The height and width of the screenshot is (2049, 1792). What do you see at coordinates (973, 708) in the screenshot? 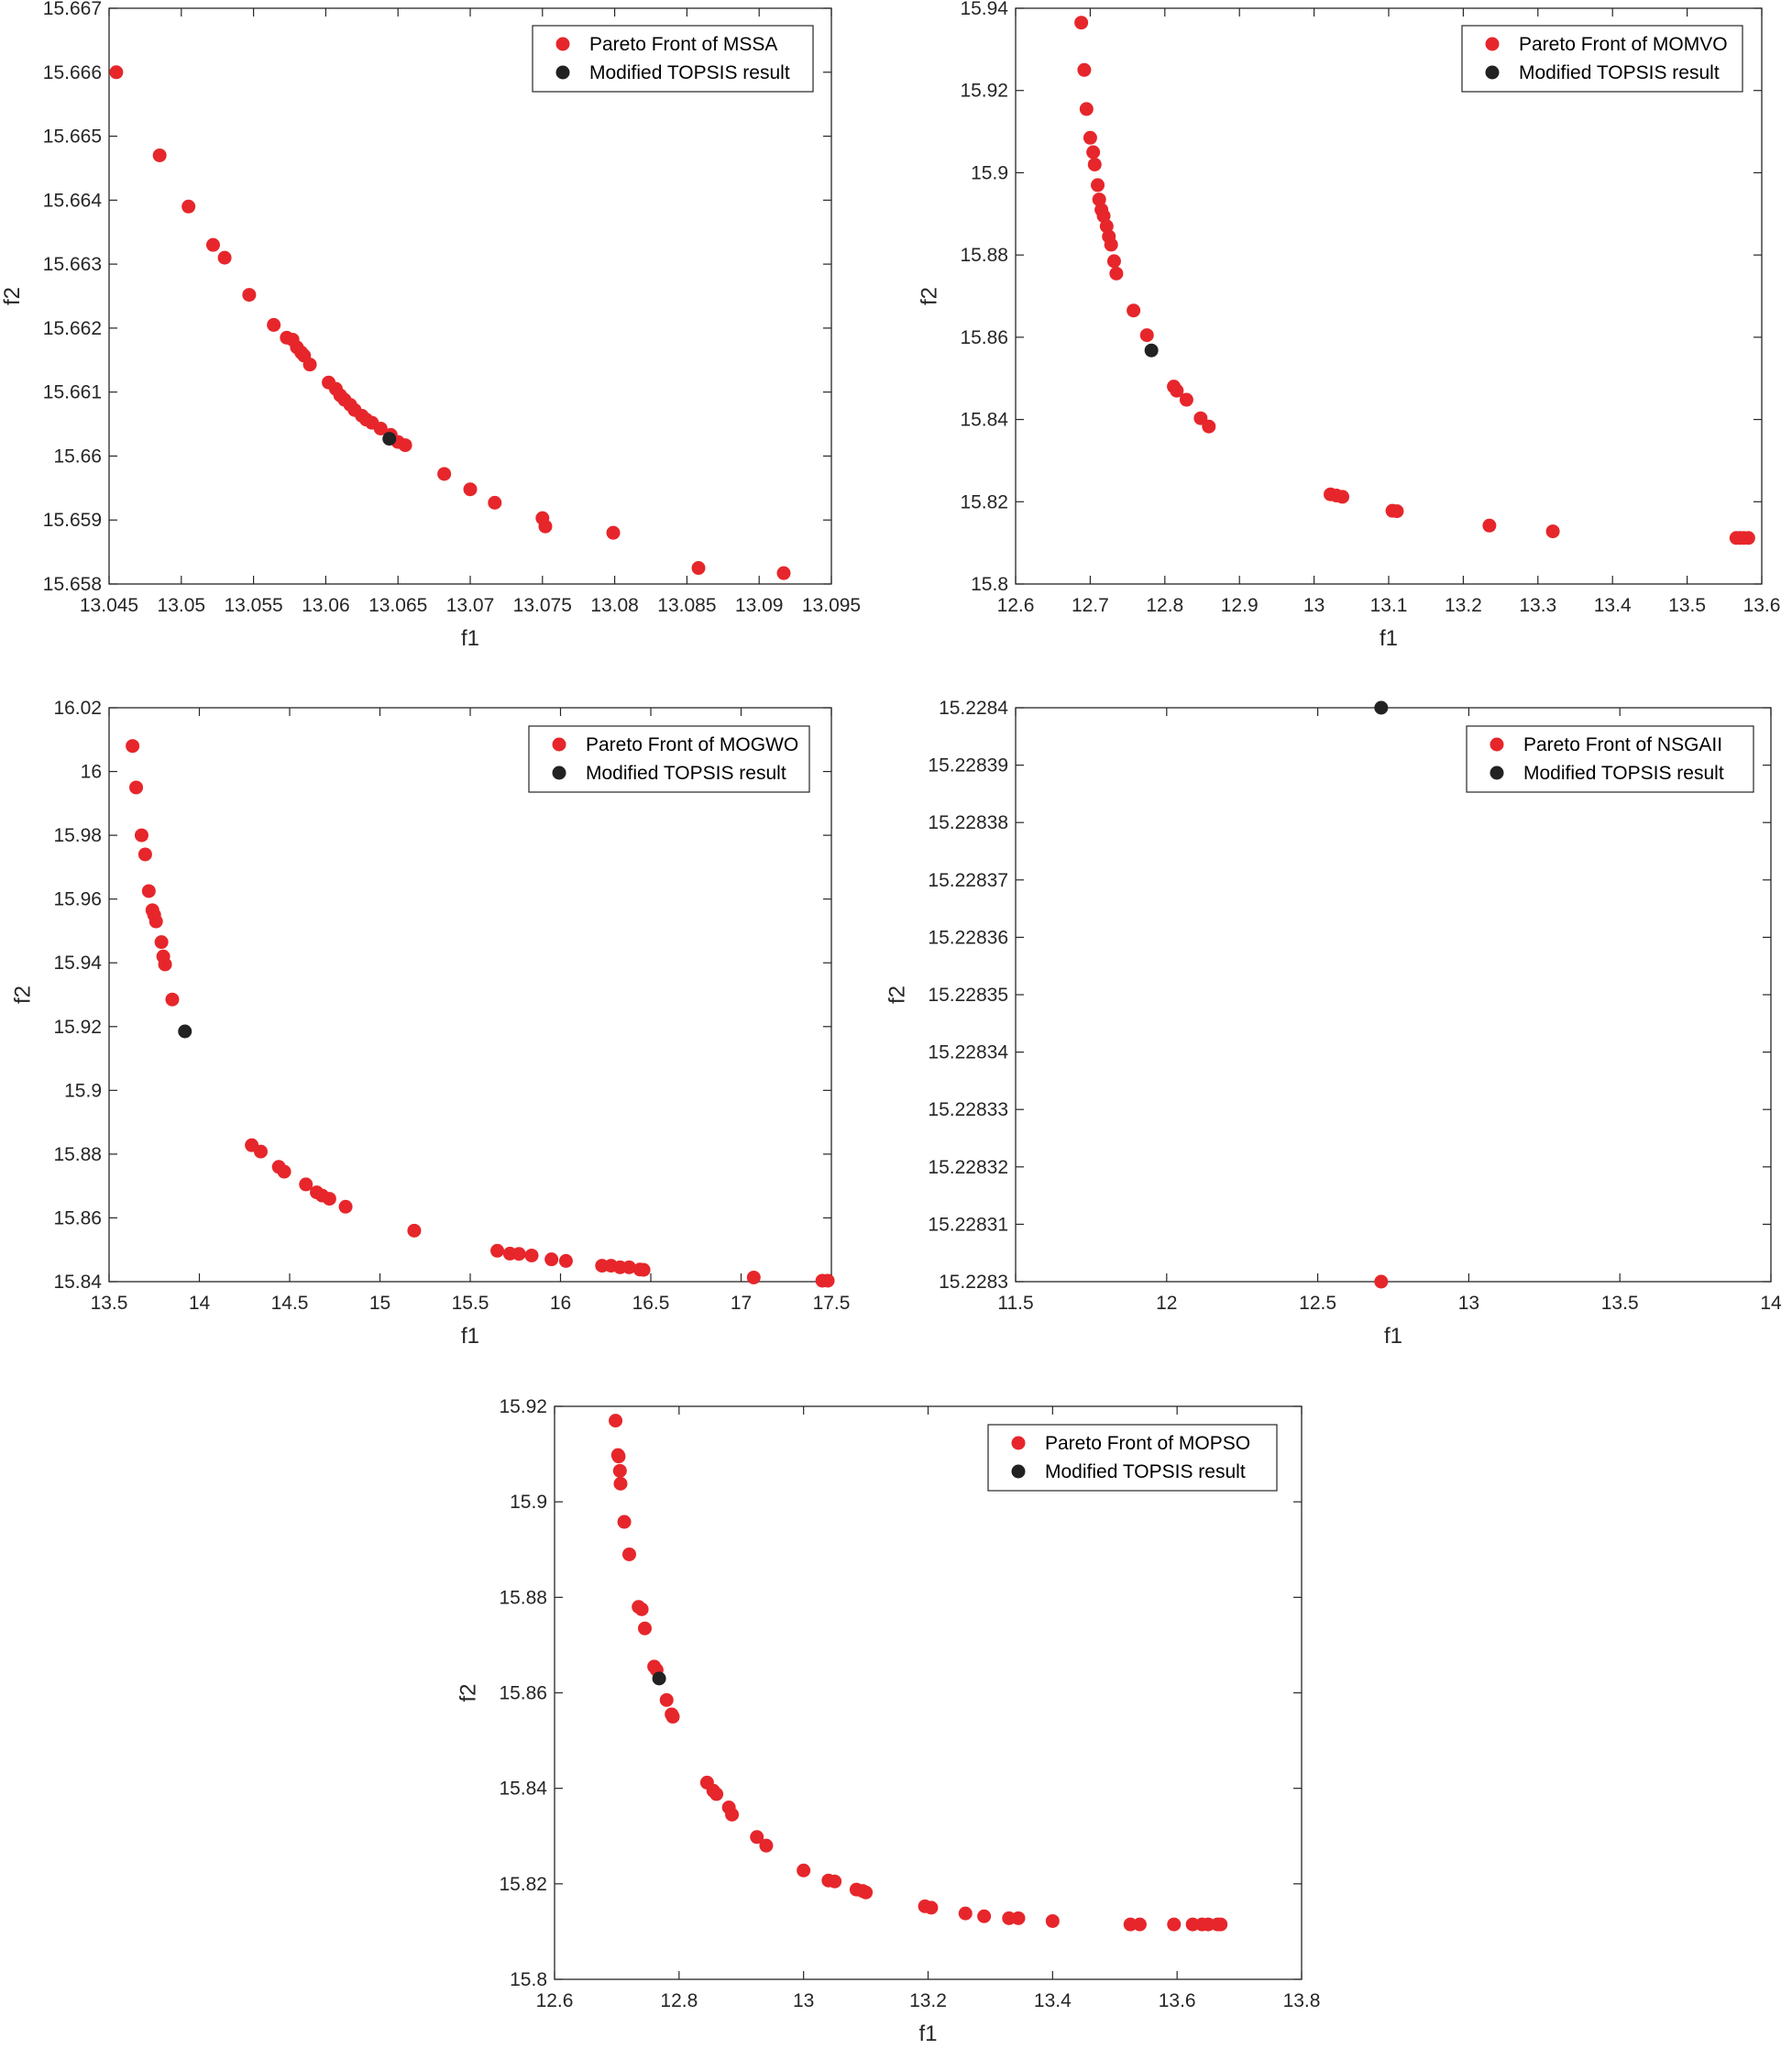
I see `y-tick-label: 15.2284` at bounding box center [973, 708].